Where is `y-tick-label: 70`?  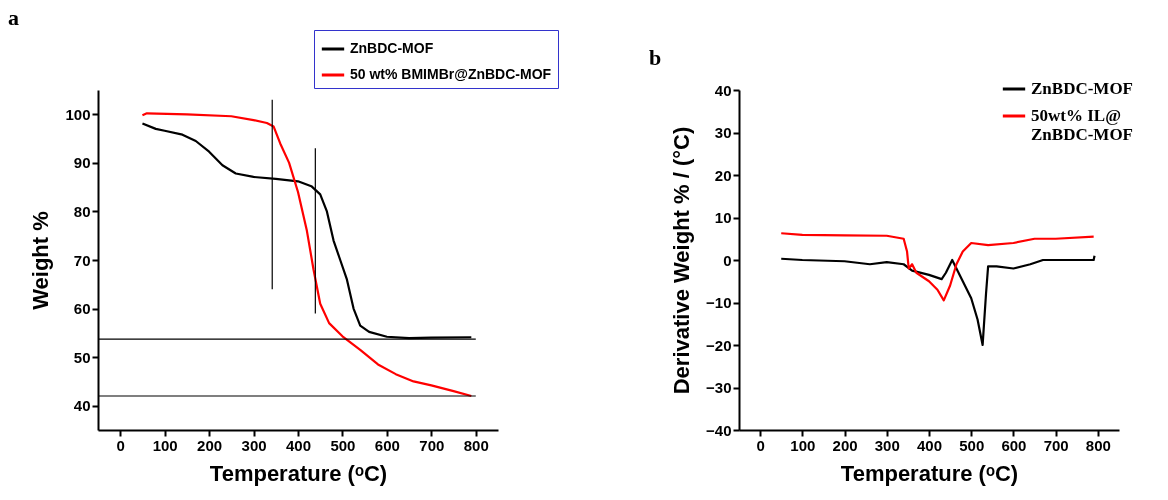 y-tick-label: 70 is located at coordinates (82, 260).